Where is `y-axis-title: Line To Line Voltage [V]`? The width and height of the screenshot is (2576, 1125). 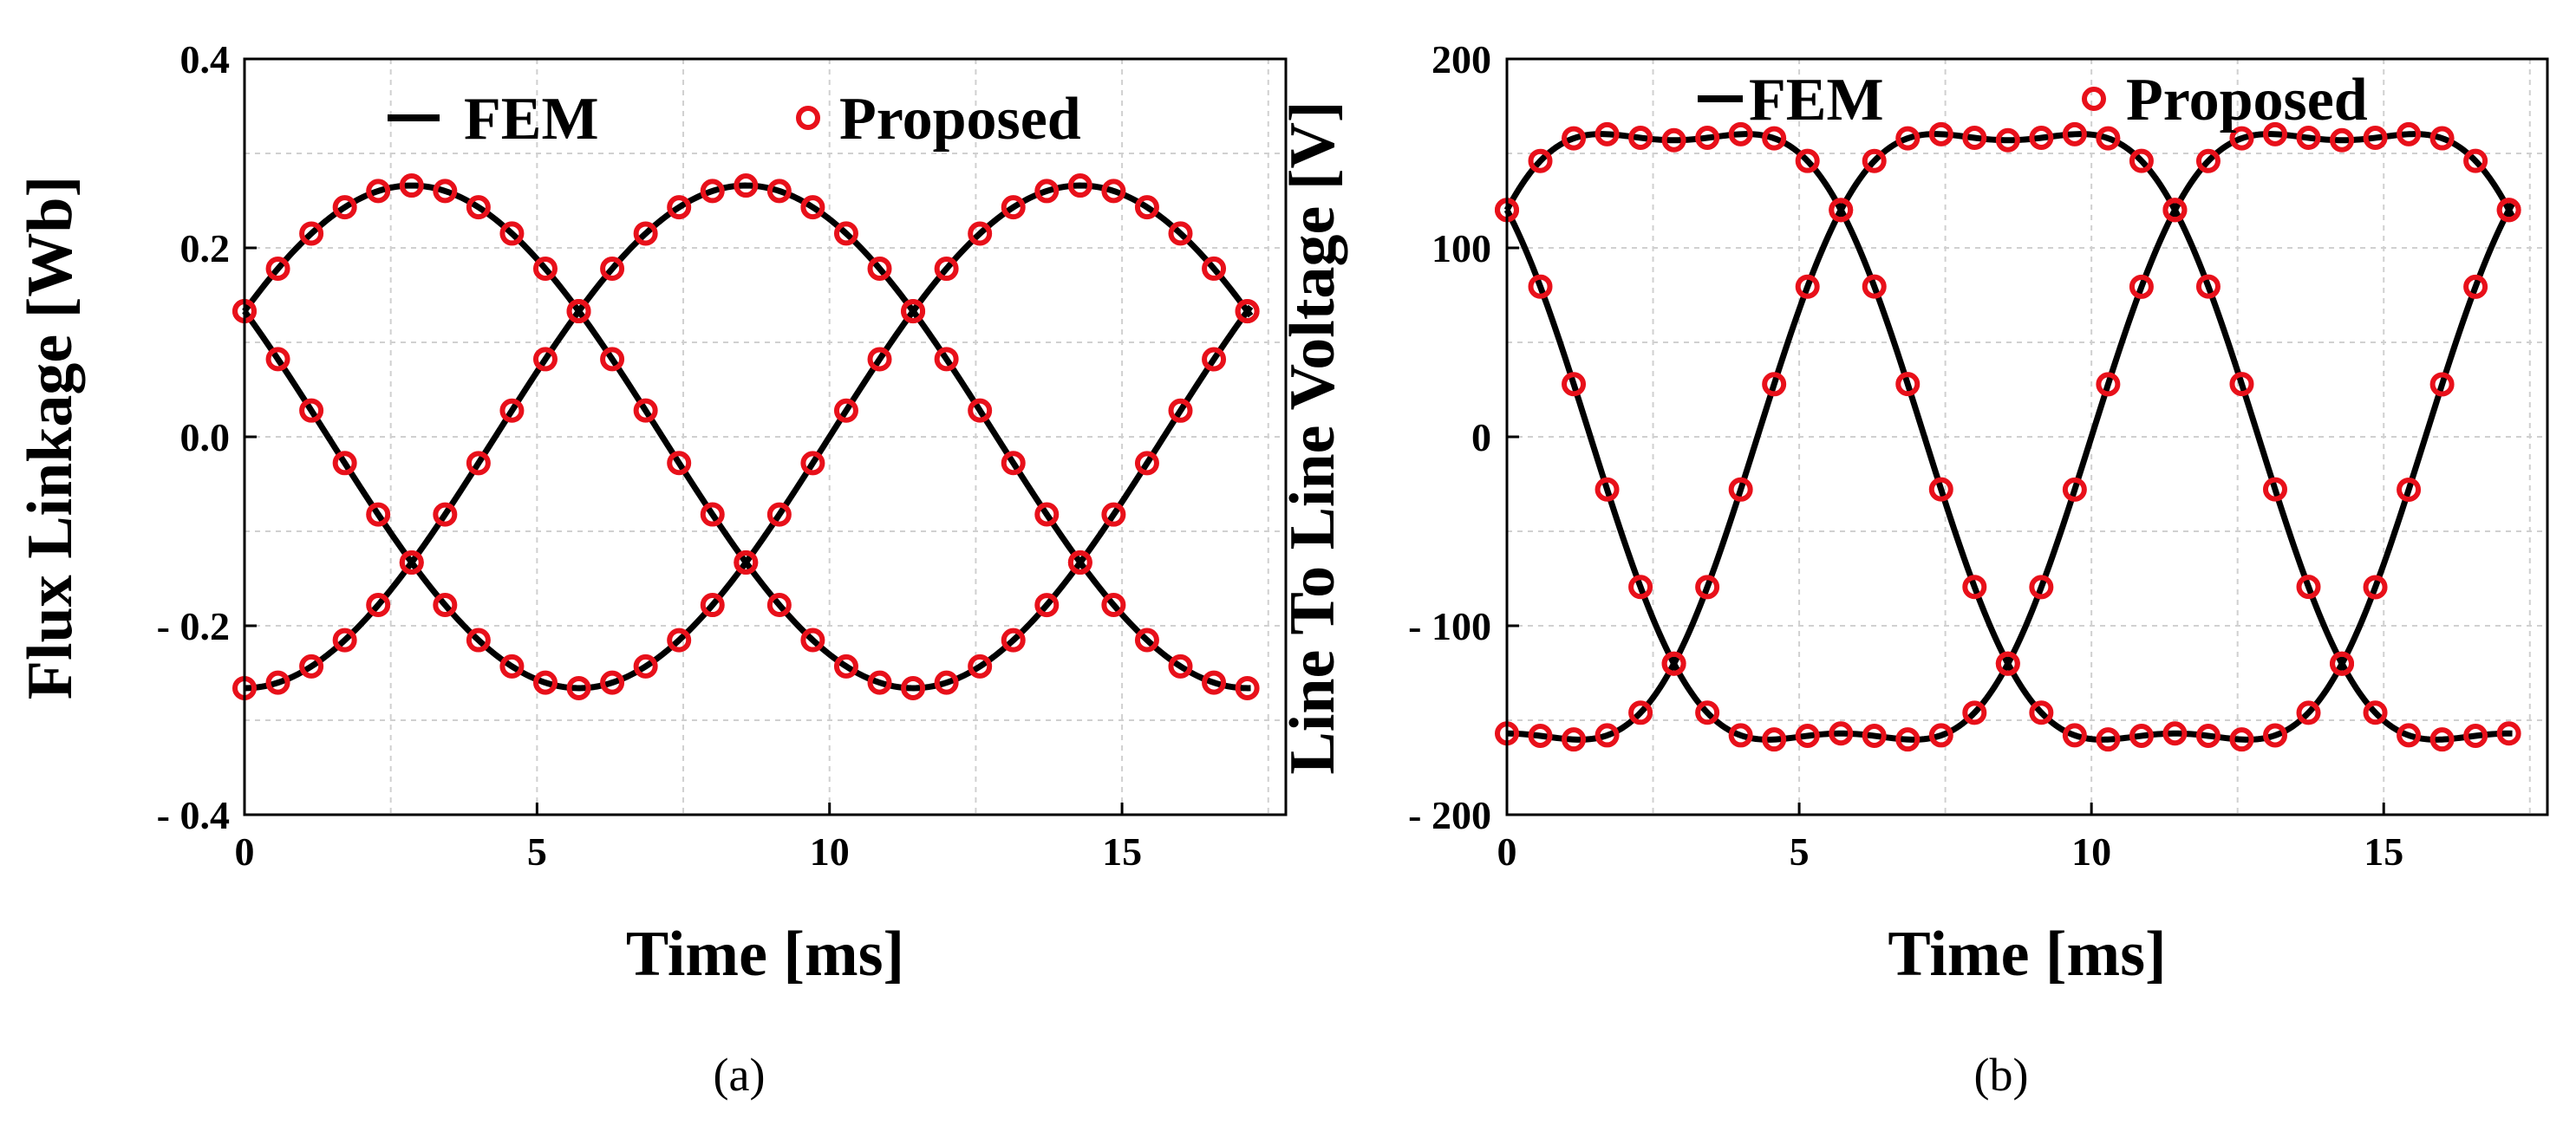
y-axis-title: Line To Line Voltage [V] is located at coordinates (1313, 437).